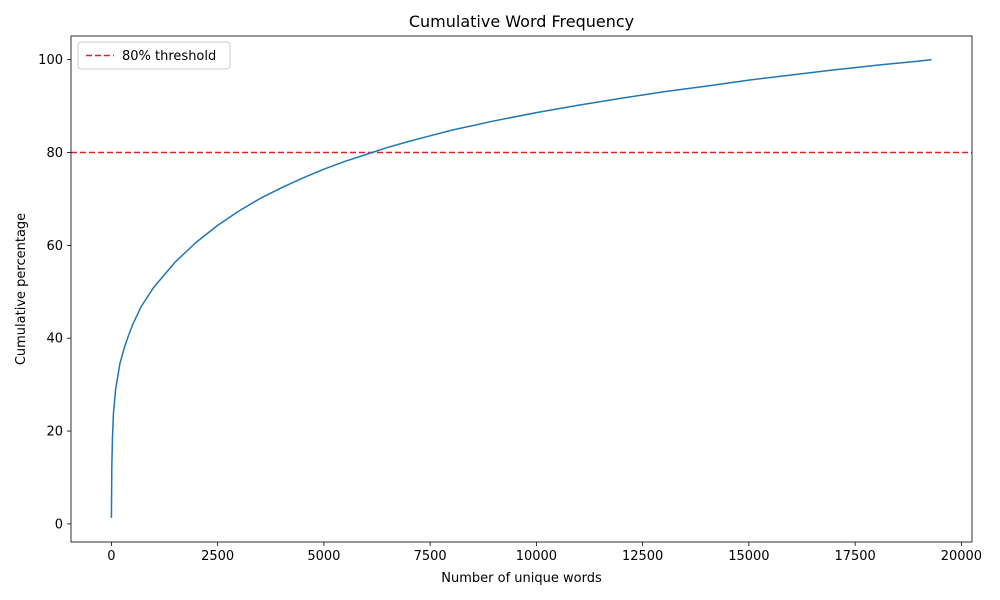 This screenshot has width=1000, height=600. I want to click on y-tick-label: 60, so click(54, 246).